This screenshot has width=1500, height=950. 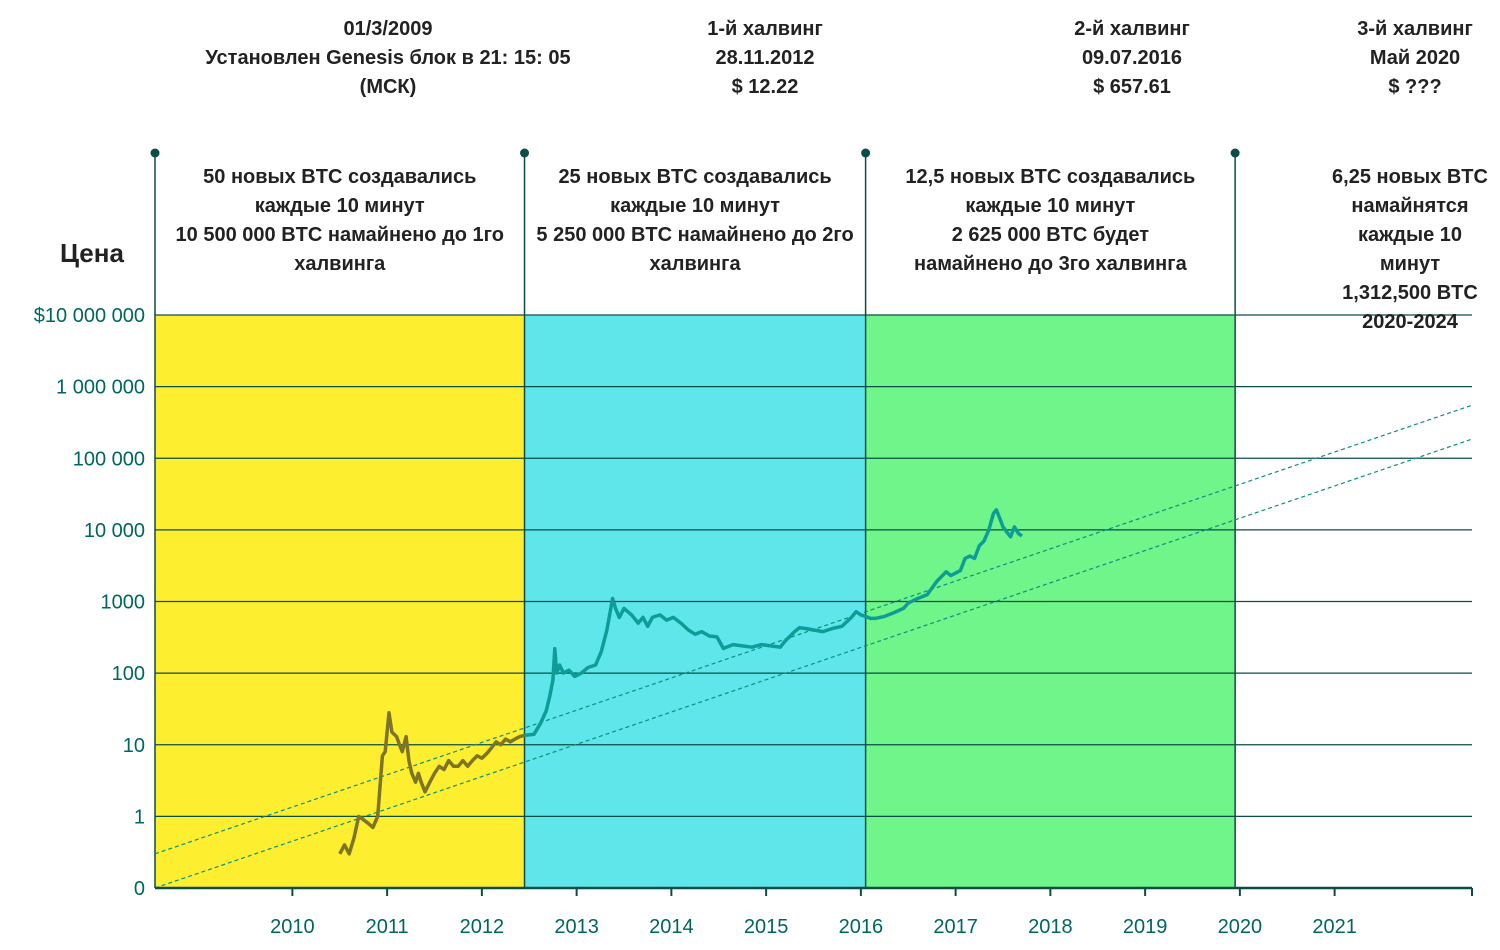 I want to click on halving-event-label: $ 657.61, so click(x=1132, y=87).